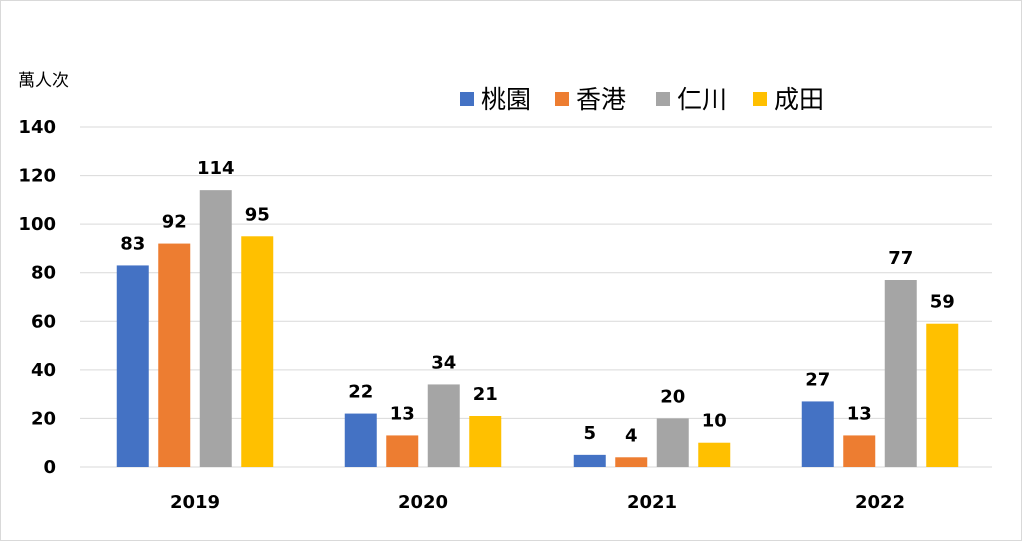  Describe the element at coordinates (360, 392) in the screenshot. I see `data-label: 22` at that location.